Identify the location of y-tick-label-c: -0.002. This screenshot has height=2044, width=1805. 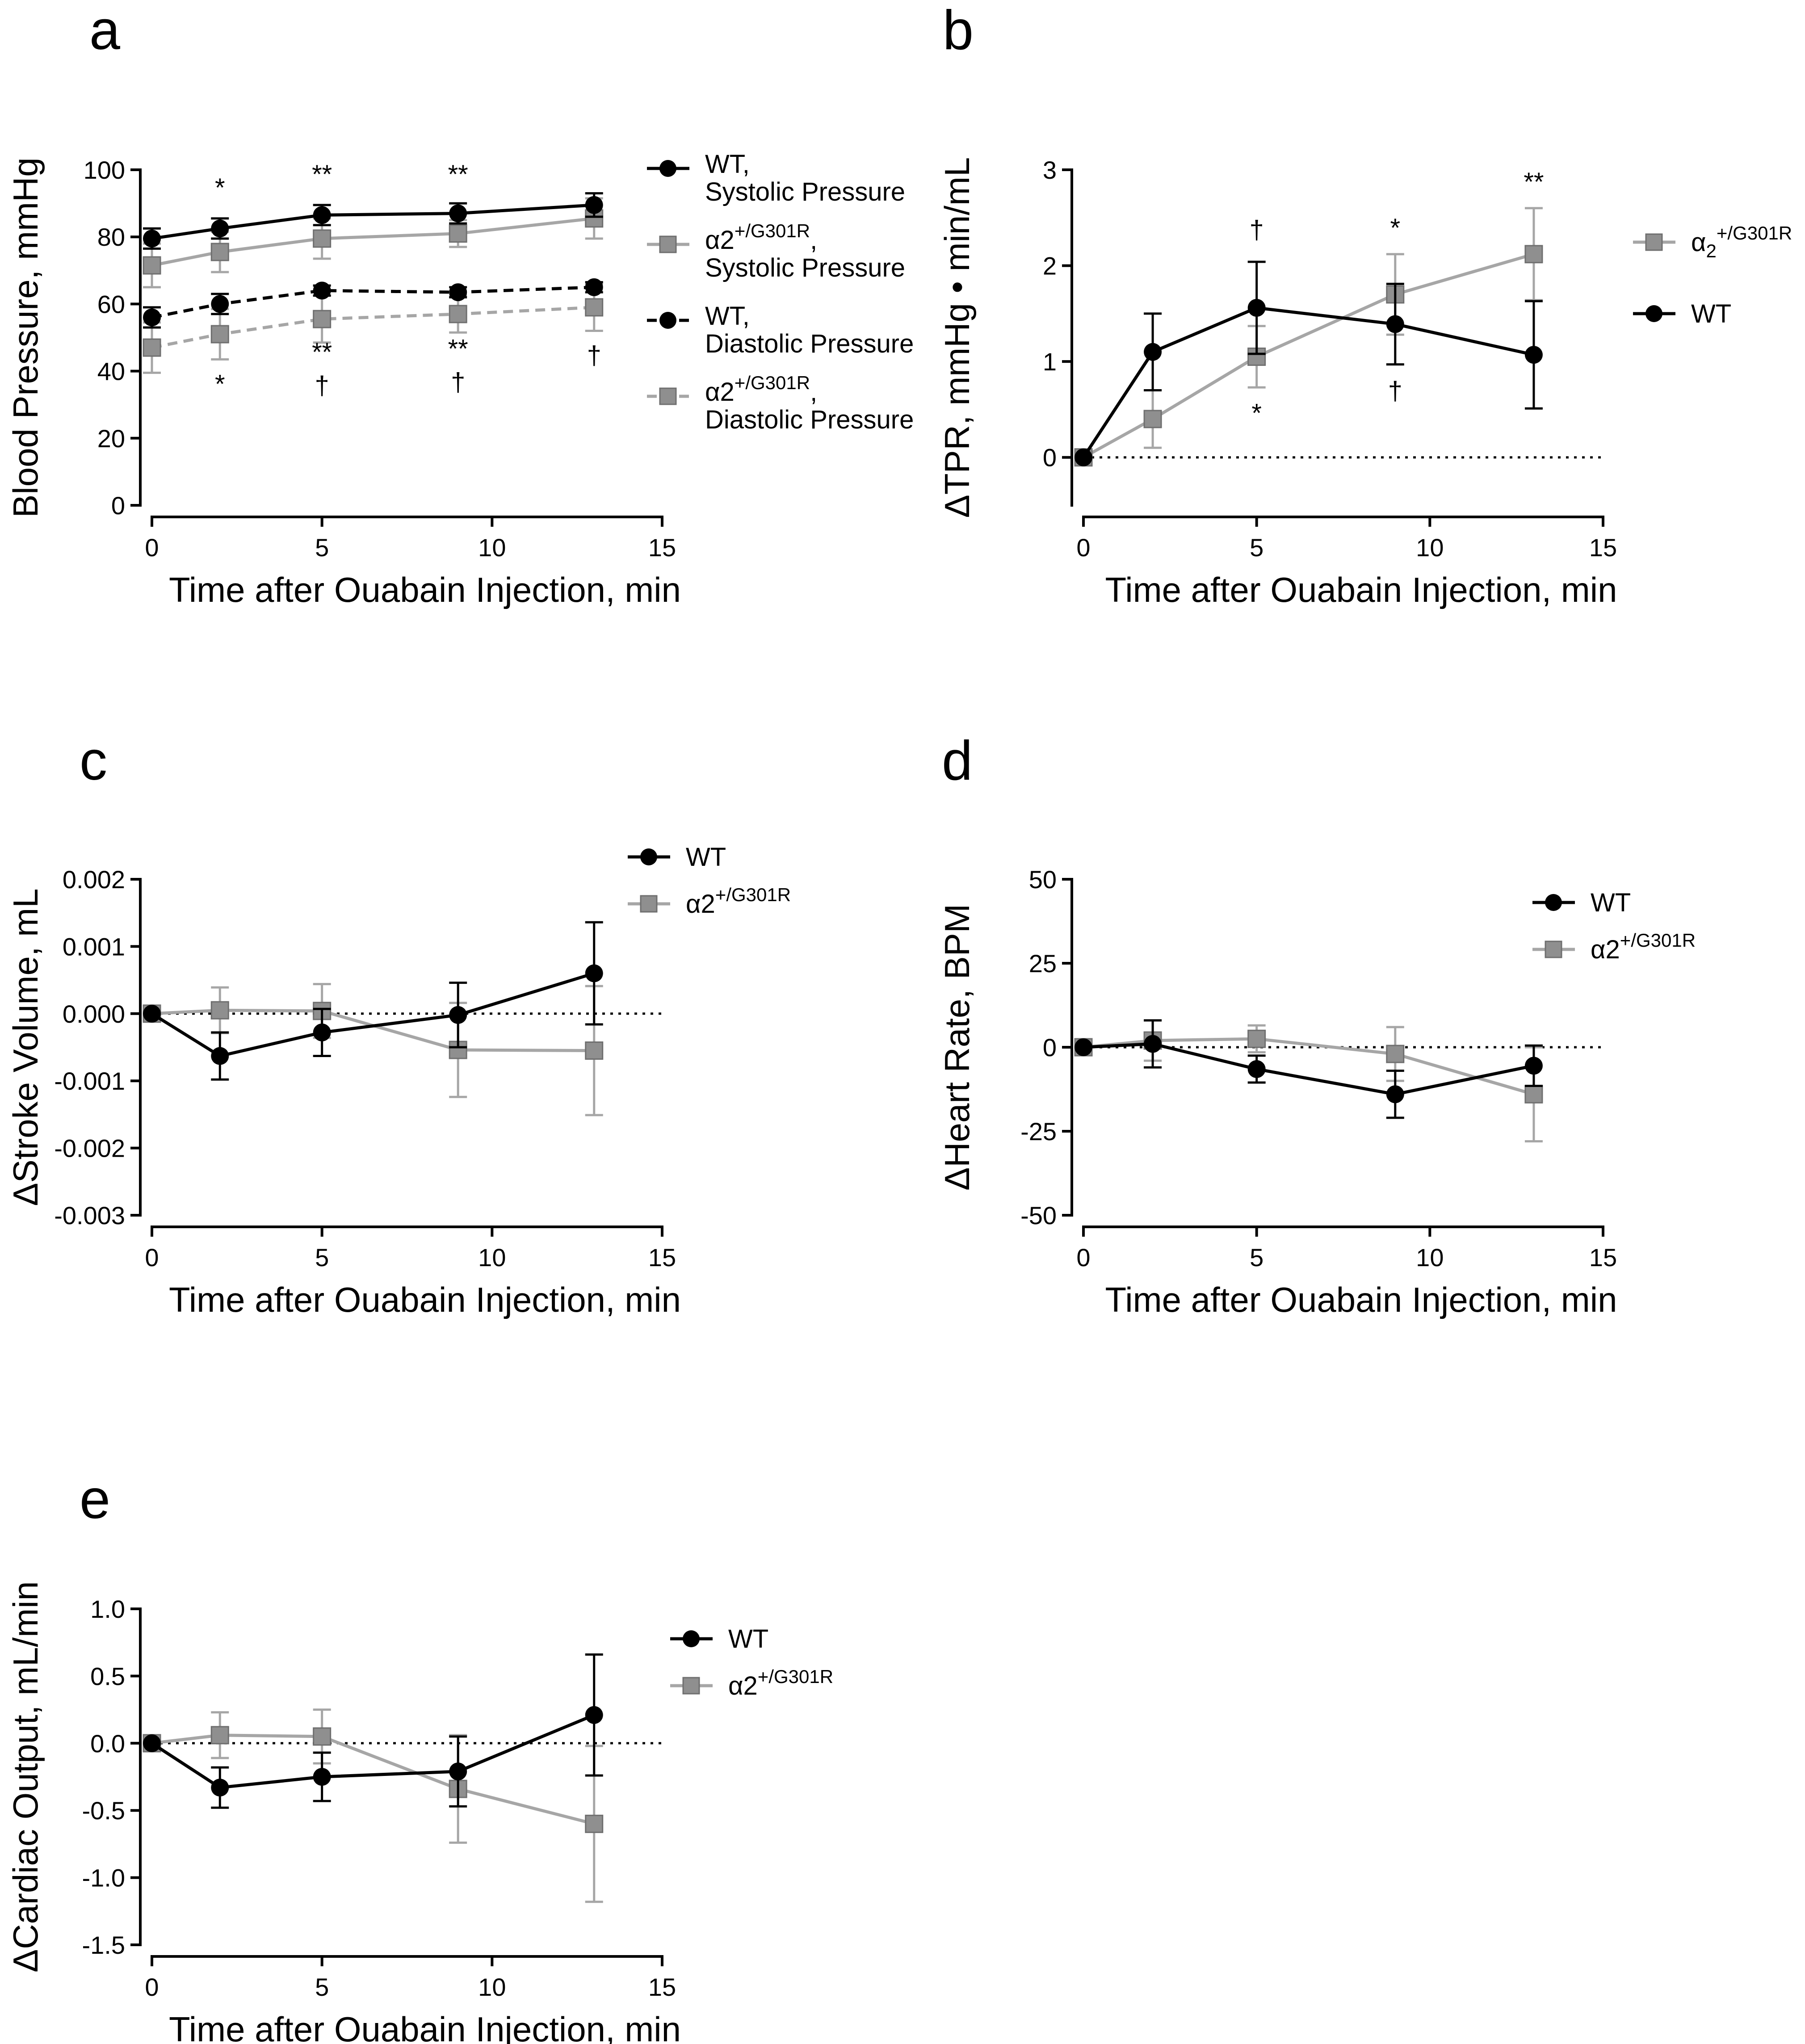
(89, 1148).